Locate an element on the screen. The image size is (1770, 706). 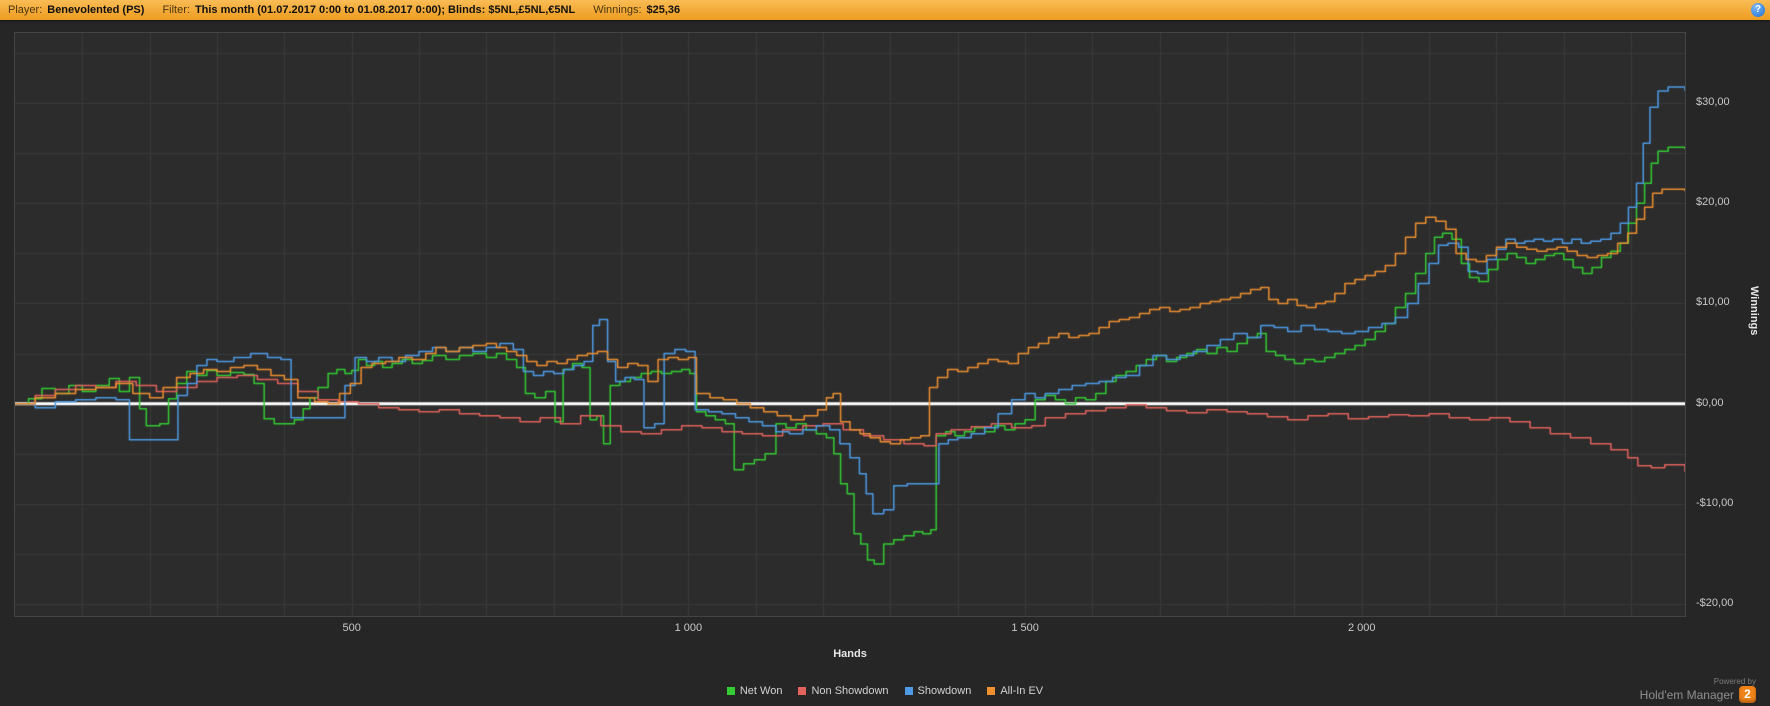
legend-item-showdown: Showdown is located at coordinates (938, 691).